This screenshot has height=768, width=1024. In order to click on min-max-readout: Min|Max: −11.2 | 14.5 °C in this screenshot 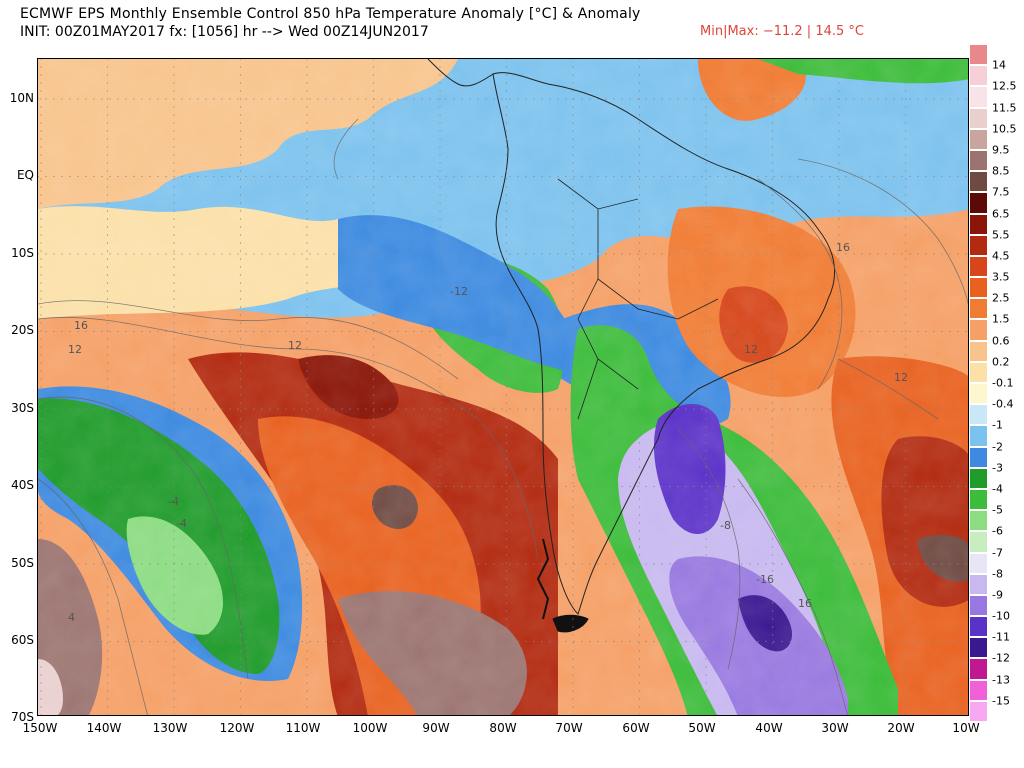, I will do `click(782, 31)`.